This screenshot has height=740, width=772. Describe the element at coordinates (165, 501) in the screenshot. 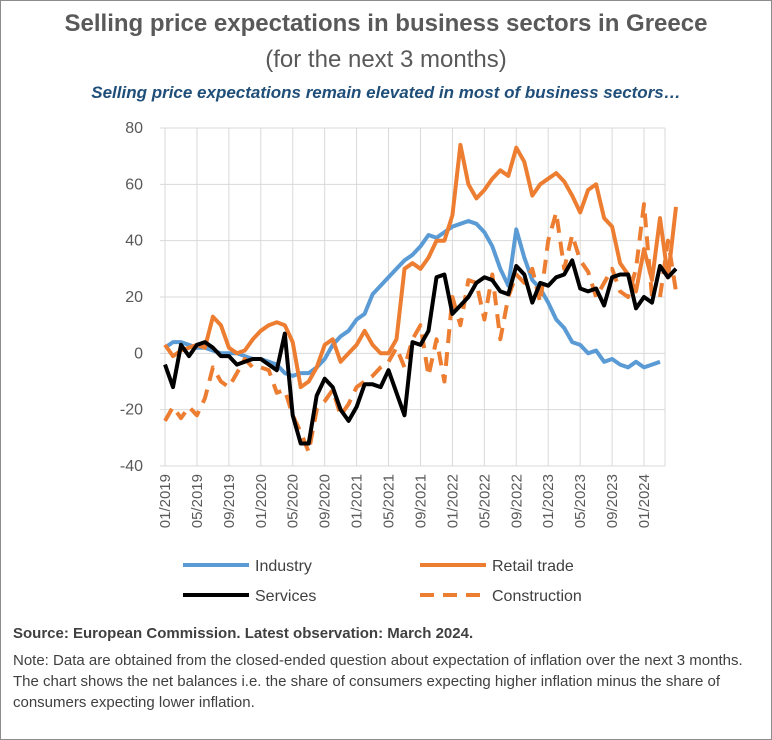

I see `x-tick-label: 01/2019` at that location.